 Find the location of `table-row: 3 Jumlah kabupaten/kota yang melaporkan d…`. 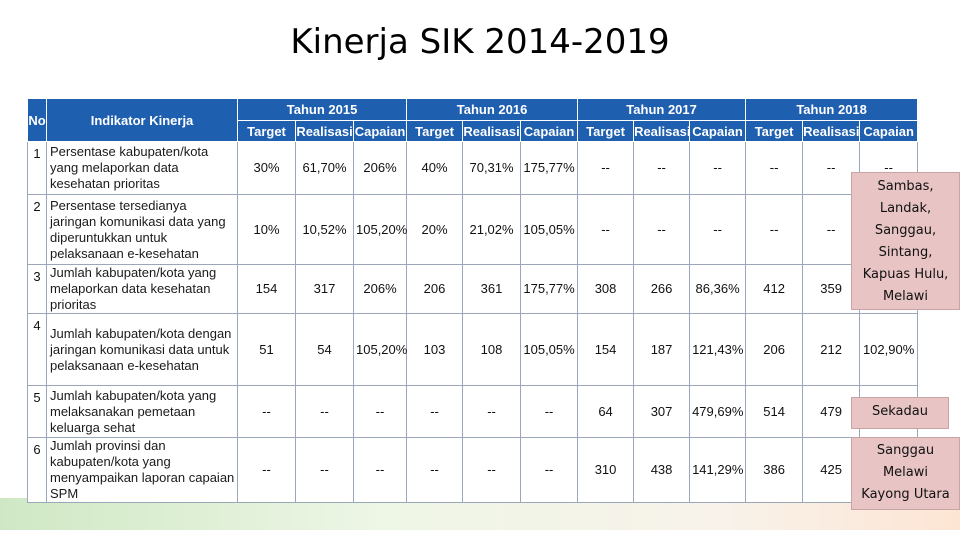

table-row: 3 Jumlah kabupaten/kota yang melaporkan d… is located at coordinates (473, 289).